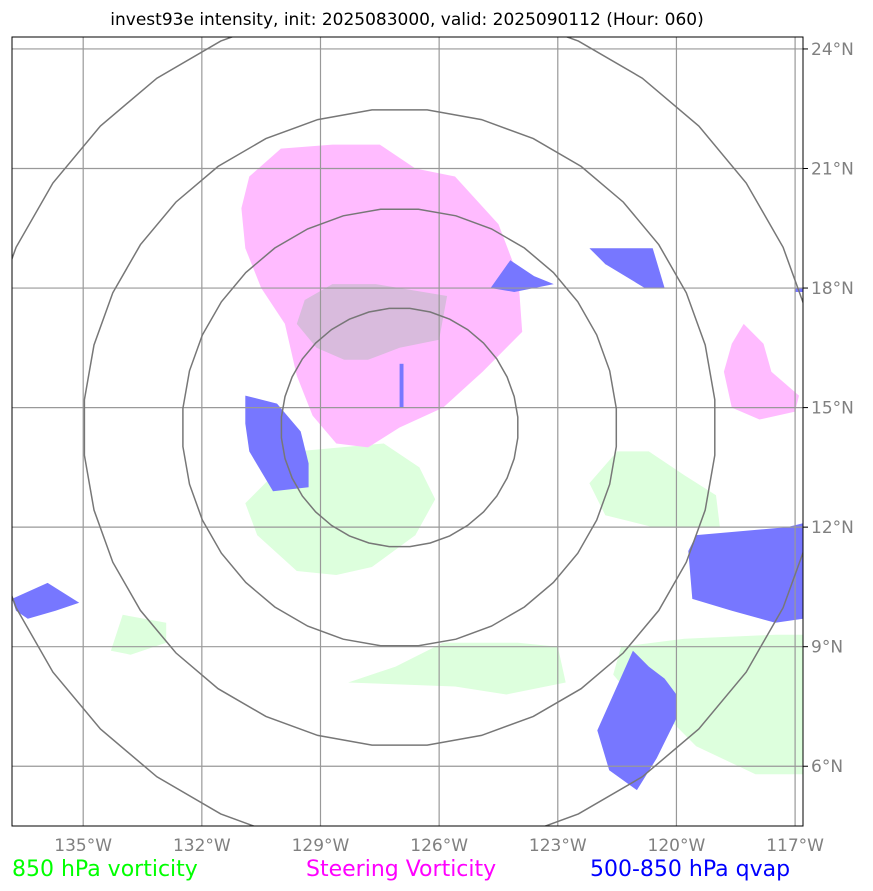 Image resolution: width=873 pixels, height=891 pixels. What do you see at coordinates (795, 846) in the screenshot?
I see `x-tick-label: 117°W` at bounding box center [795, 846].